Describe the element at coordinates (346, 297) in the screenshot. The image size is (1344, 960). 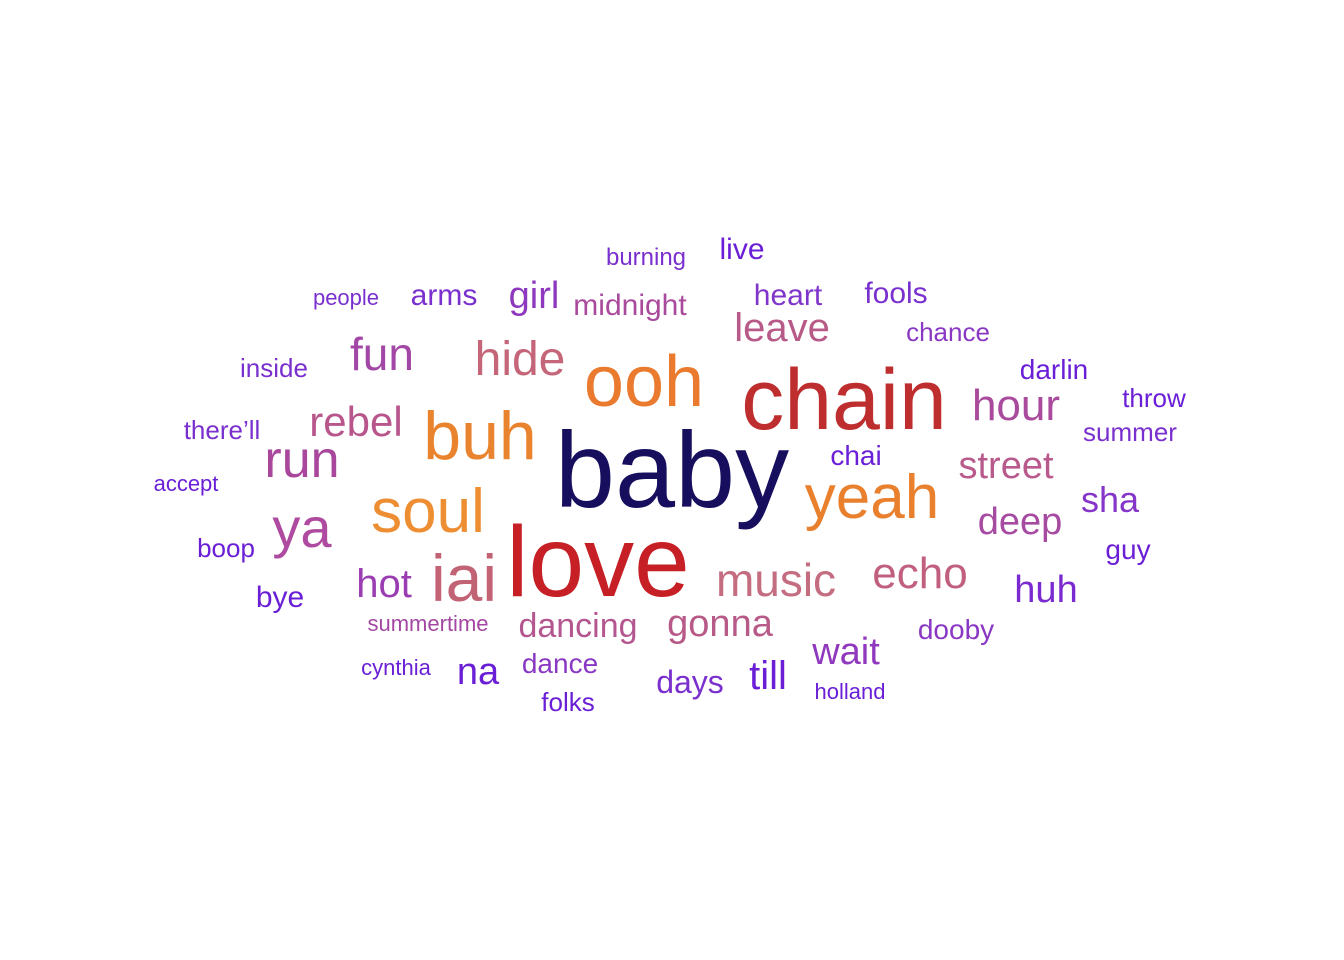
I see `word-people: people` at that location.